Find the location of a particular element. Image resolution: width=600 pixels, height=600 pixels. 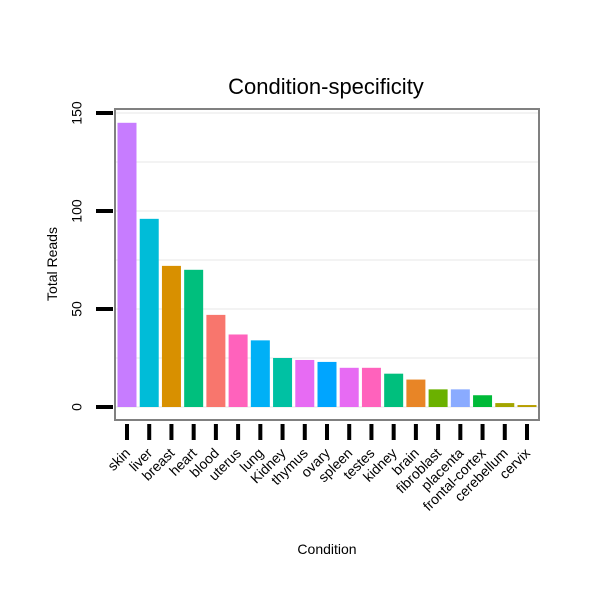

y-tick-label: 150 is located at coordinates (77, 113).